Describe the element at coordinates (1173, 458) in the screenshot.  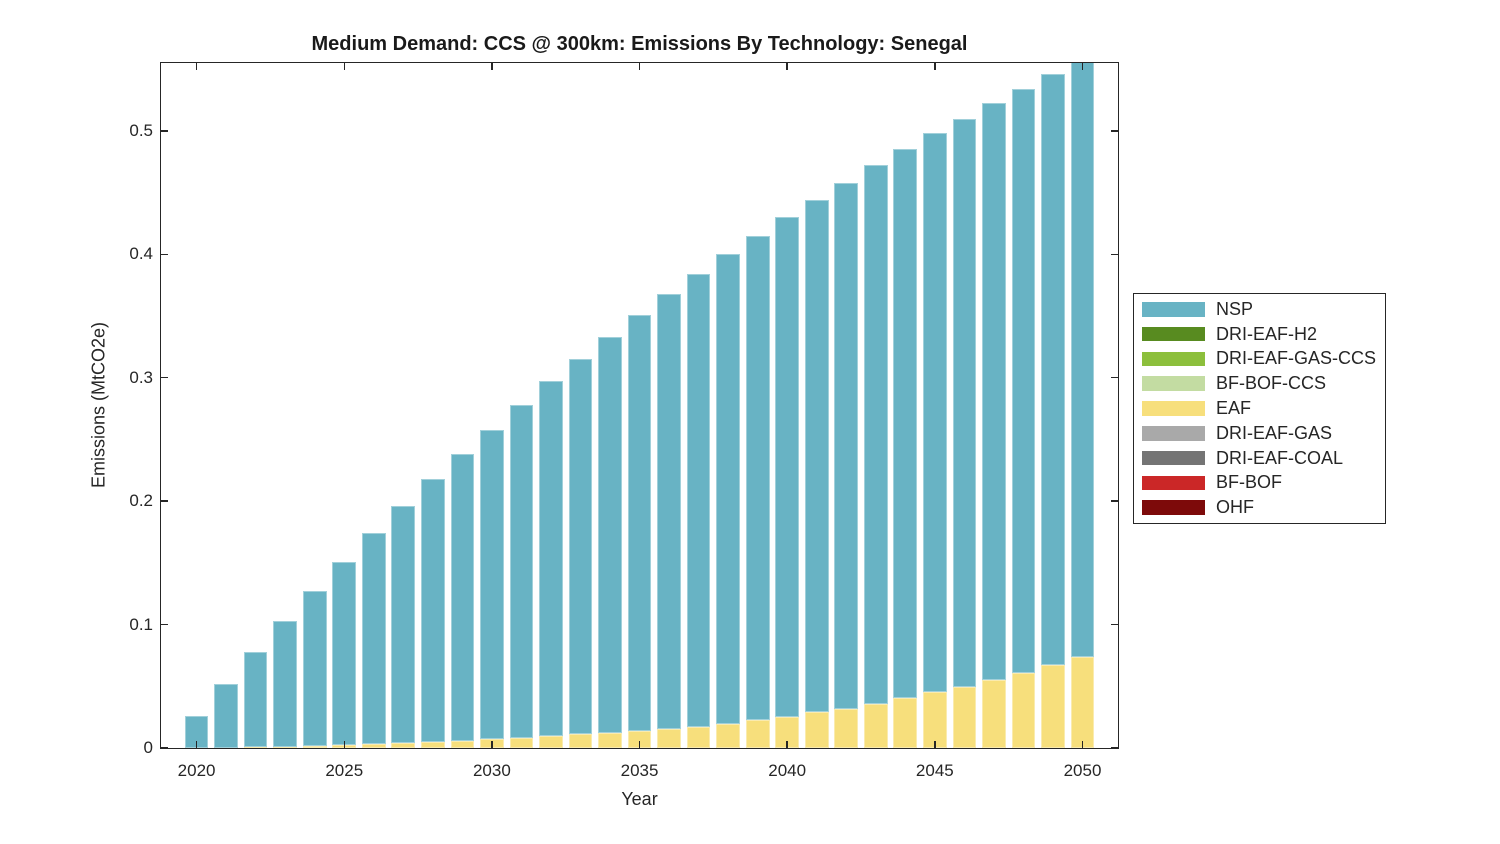
I see `legend-swatch-DRI-EAF-COAL` at that location.